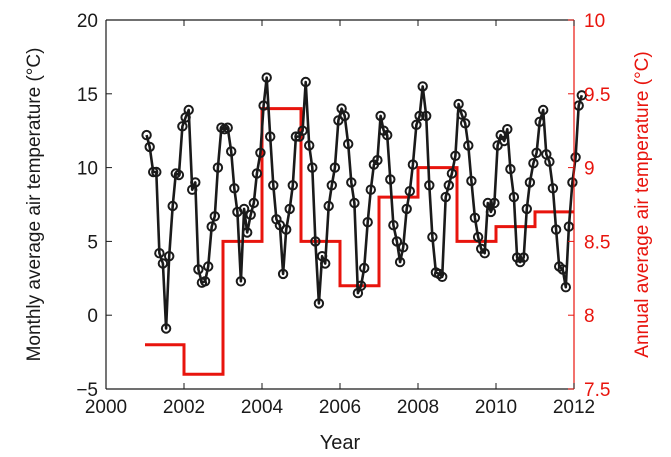 The image size is (671, 457). What do you see at coordinates (87, 390) in the screenshot?
I see `y-left-tick-label: −5` at bounding box center [87, 390].